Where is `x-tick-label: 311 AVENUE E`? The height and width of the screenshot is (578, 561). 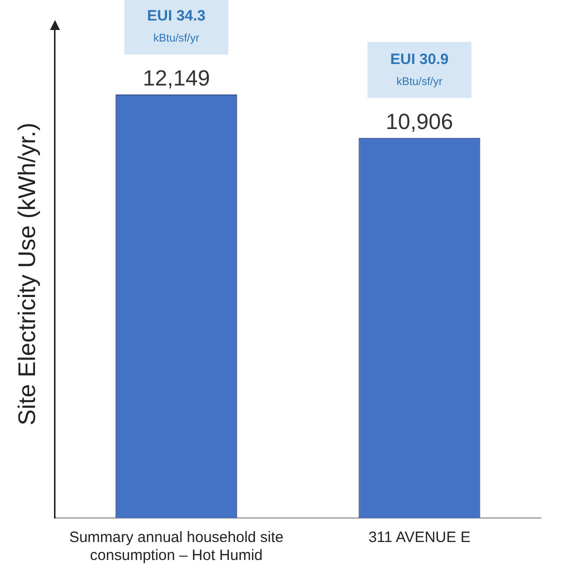 x-tick-label: 311 AVENUE E is located at coordinates (419, 537).